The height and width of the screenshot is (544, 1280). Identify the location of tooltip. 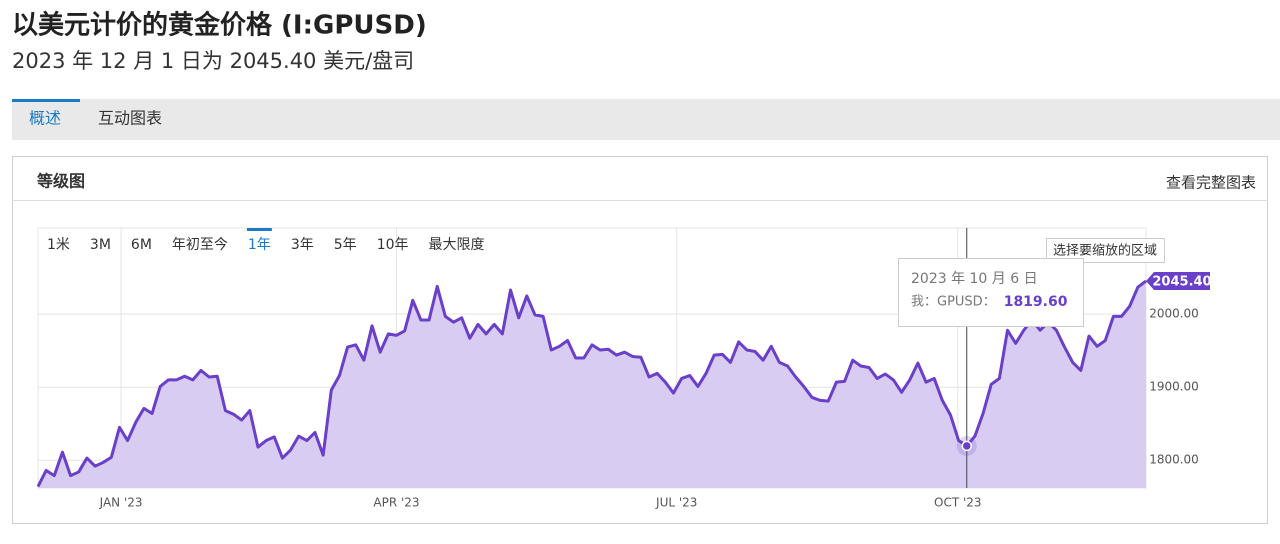
(991, 292).